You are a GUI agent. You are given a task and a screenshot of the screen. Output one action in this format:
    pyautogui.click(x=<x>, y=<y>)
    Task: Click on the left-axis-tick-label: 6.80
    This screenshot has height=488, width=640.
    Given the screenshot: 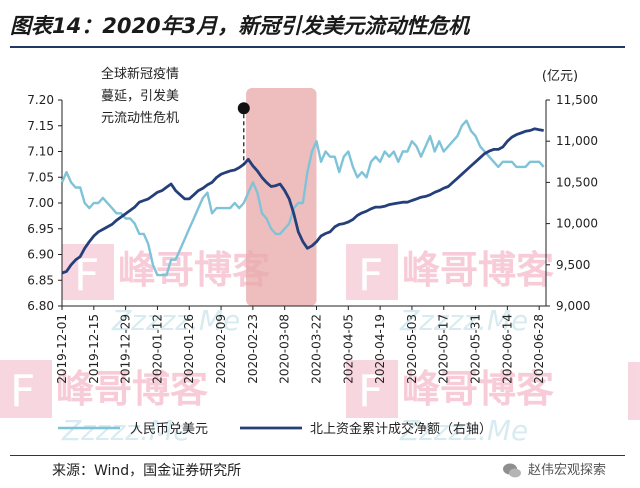 What is the action you would take?
    pyautogui.click(x=40, y=306)
    